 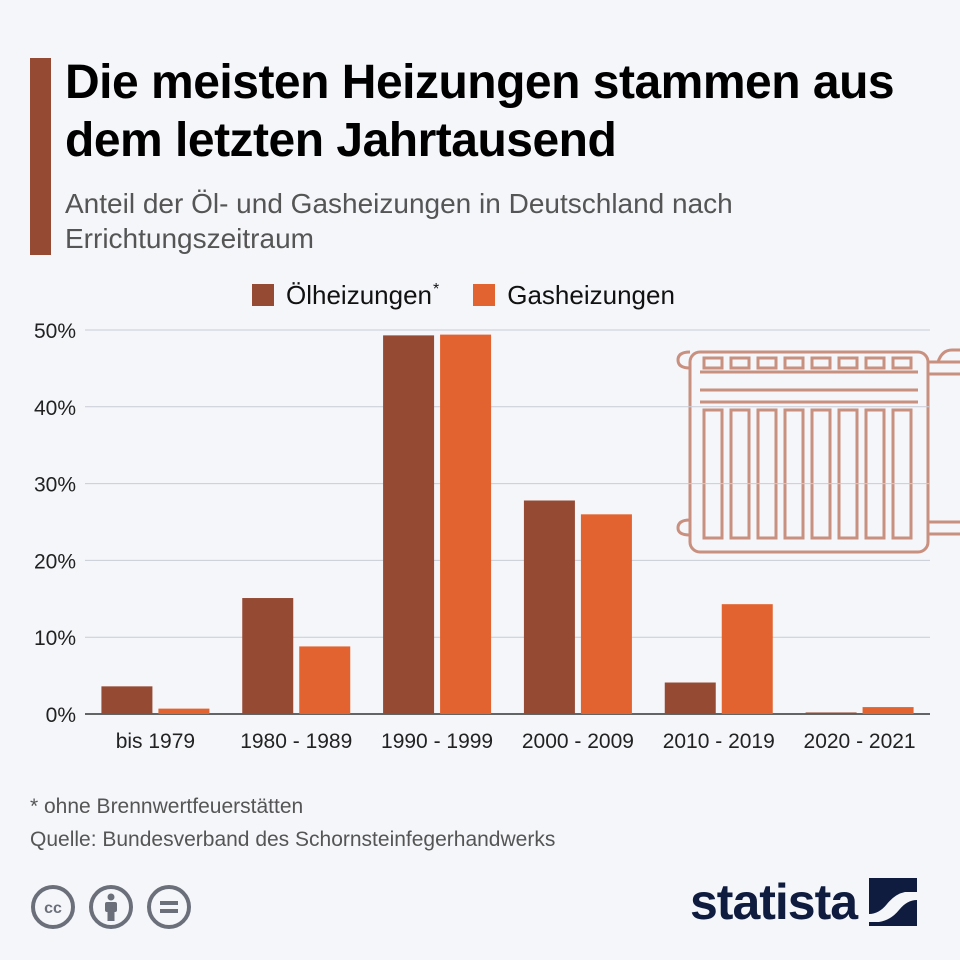 What do you see at coordinates (55, 331) in the screenshot?
I see `y-tick-label: 50%` at bounding box center [55, 331].